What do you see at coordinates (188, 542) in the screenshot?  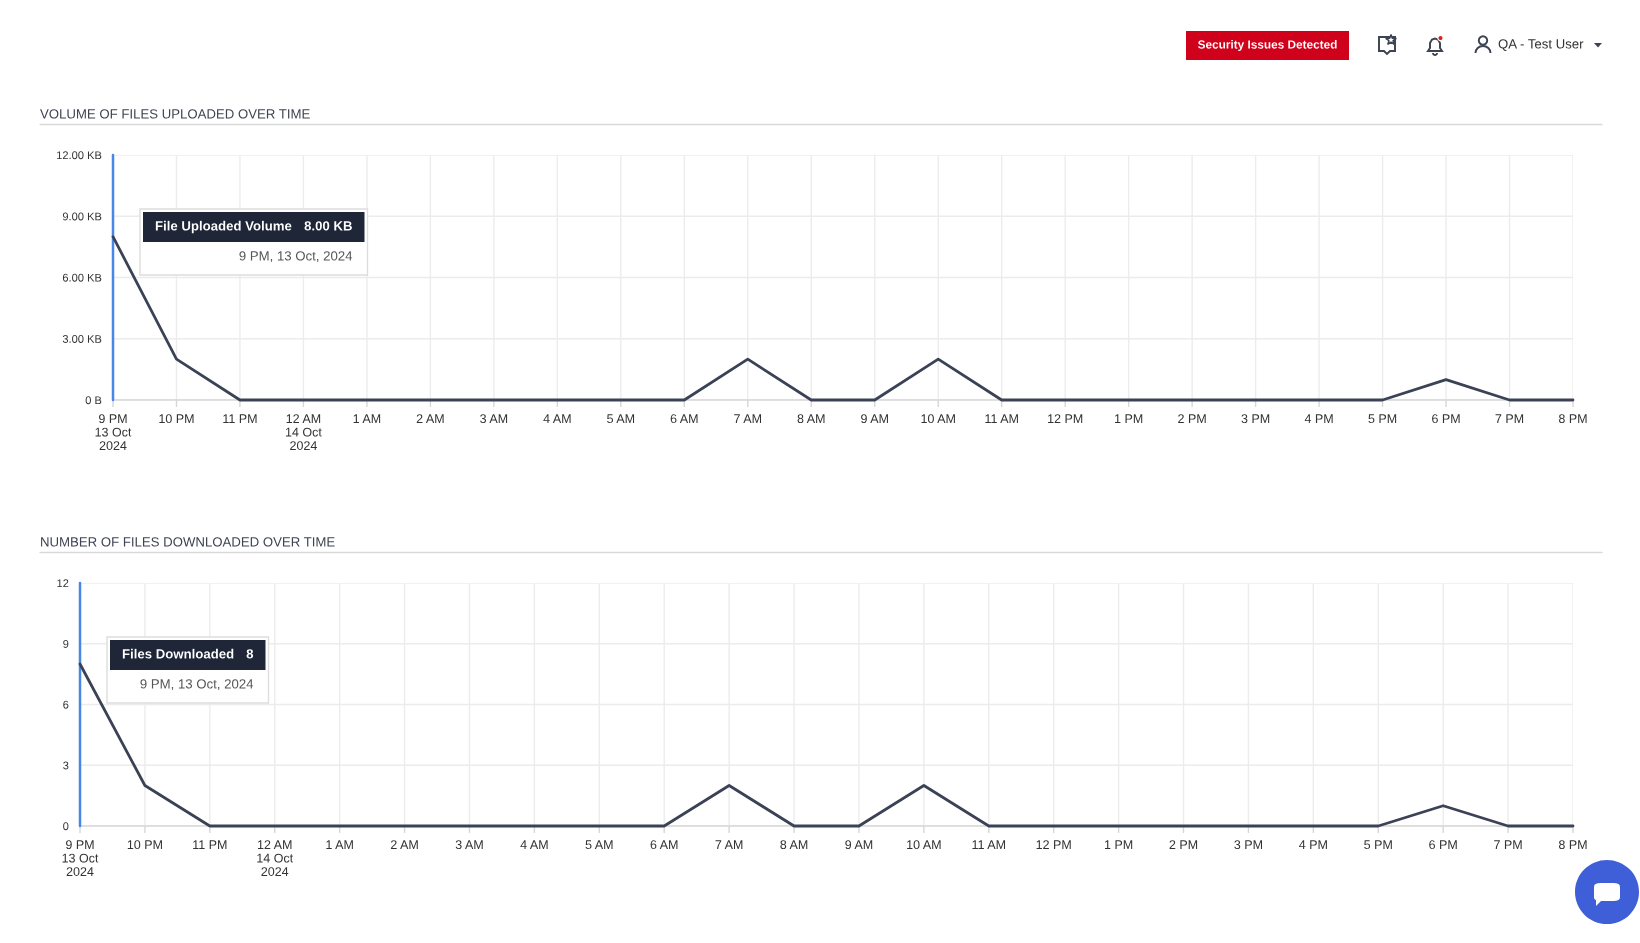 I see `chart-title: NUMBER OF FILES DOWNLOADED OVER TIME` at bounding box center [188, 542].